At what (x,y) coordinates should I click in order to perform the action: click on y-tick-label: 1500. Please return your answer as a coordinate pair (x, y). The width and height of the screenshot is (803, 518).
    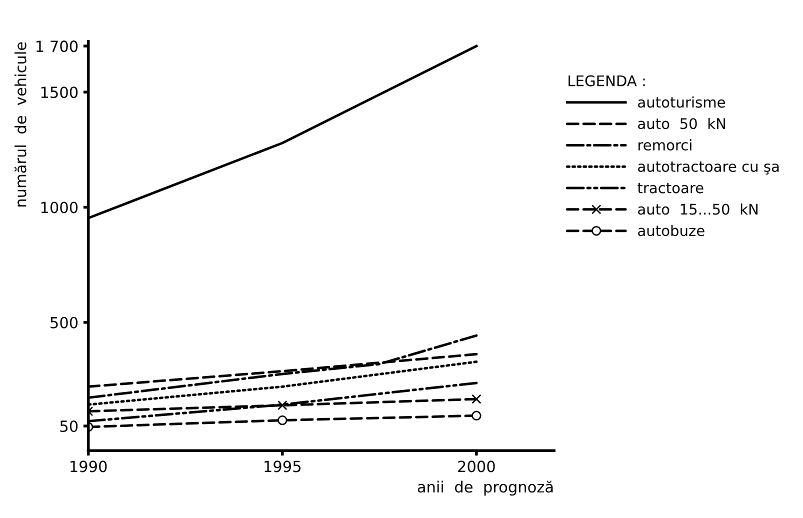
    Looking at the image, I should click on (59, 92).